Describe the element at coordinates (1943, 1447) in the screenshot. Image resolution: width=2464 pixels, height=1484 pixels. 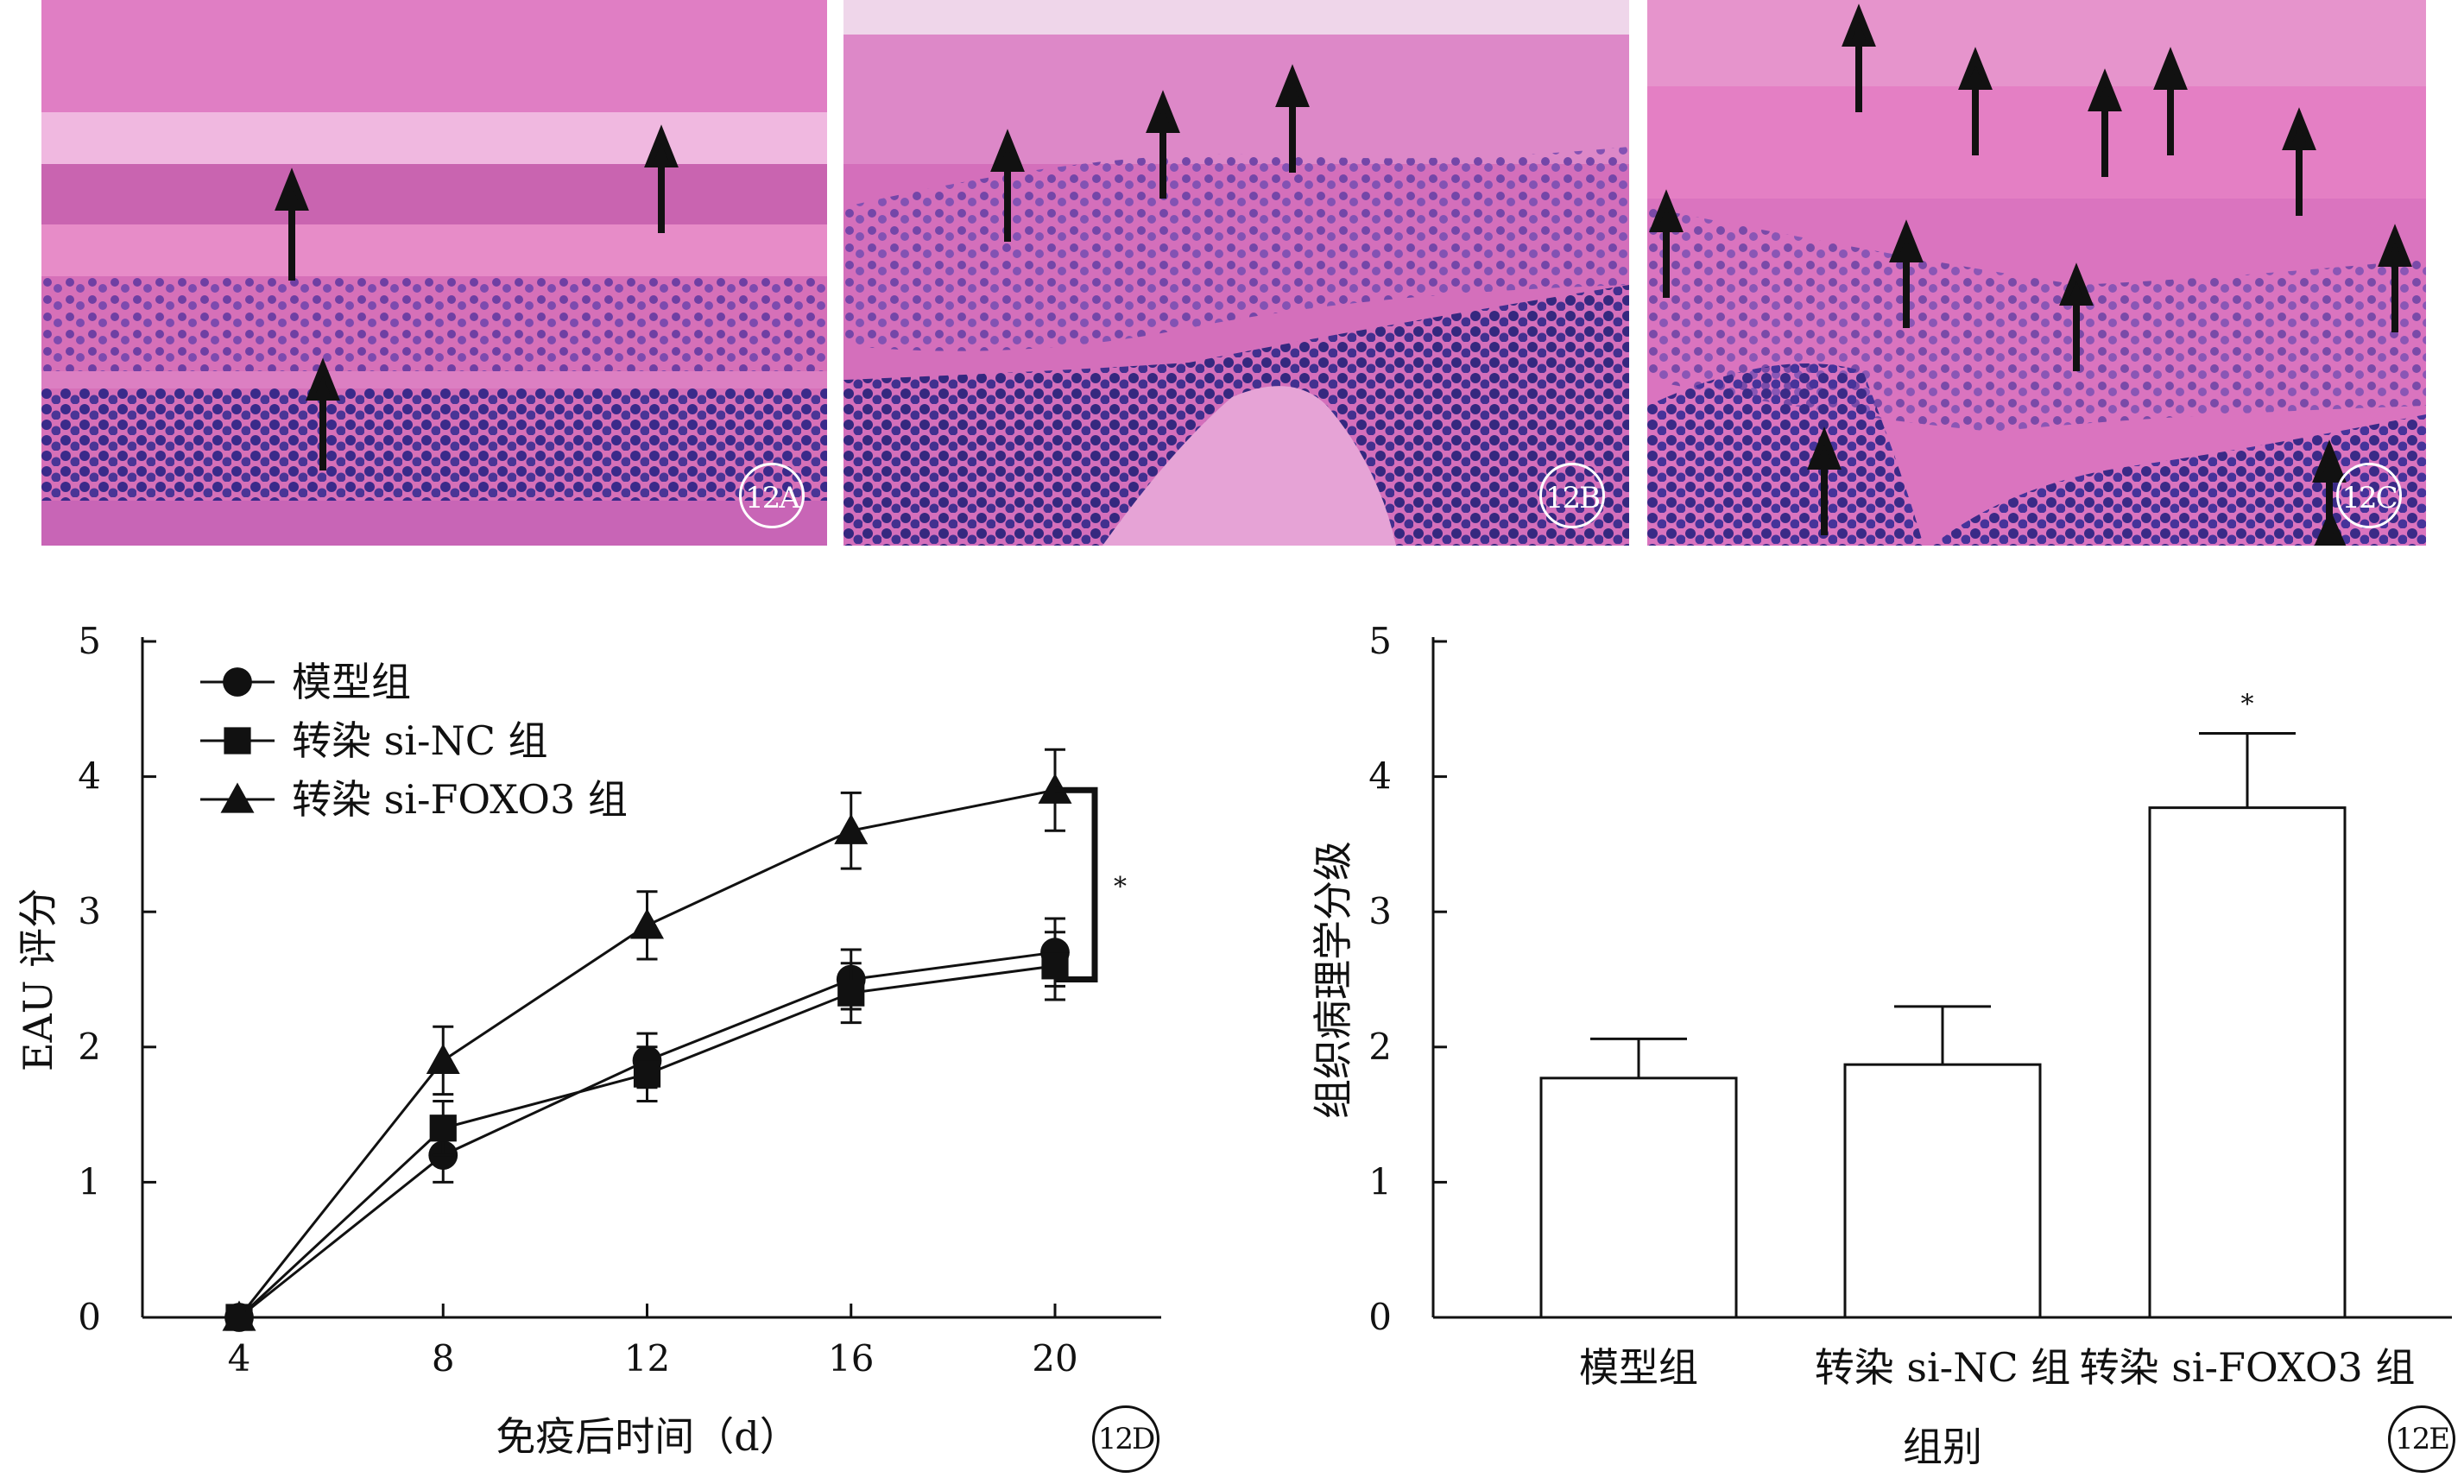
I see `x-axis-label: 组别` at that location.